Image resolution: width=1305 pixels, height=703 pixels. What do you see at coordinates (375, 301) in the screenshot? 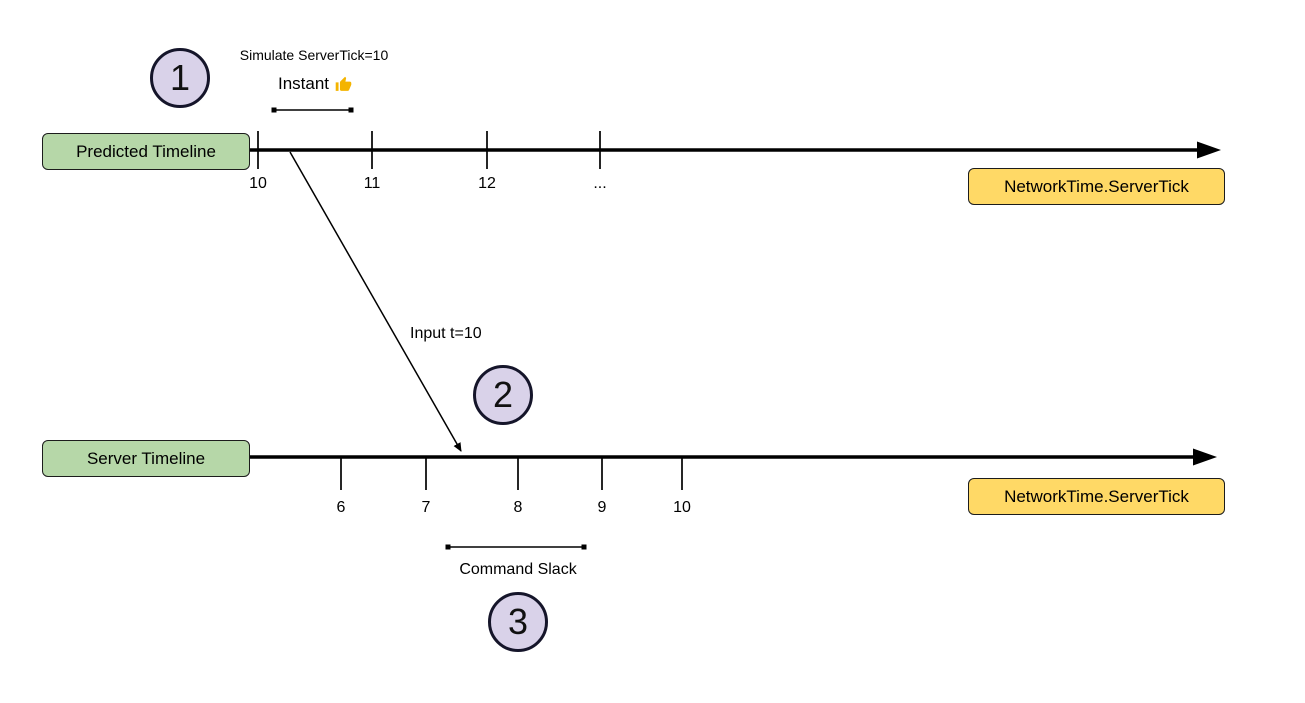
I see `input-arrow` at bounding box center [375, 301].